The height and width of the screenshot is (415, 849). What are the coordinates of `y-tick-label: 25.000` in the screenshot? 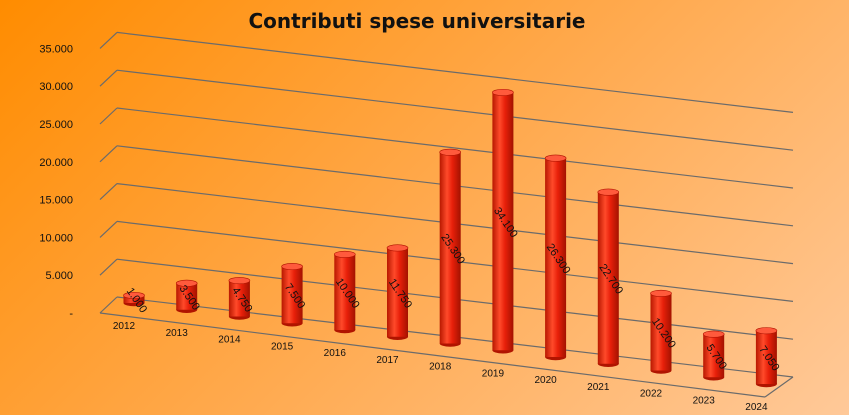 It's located at (56, 125).